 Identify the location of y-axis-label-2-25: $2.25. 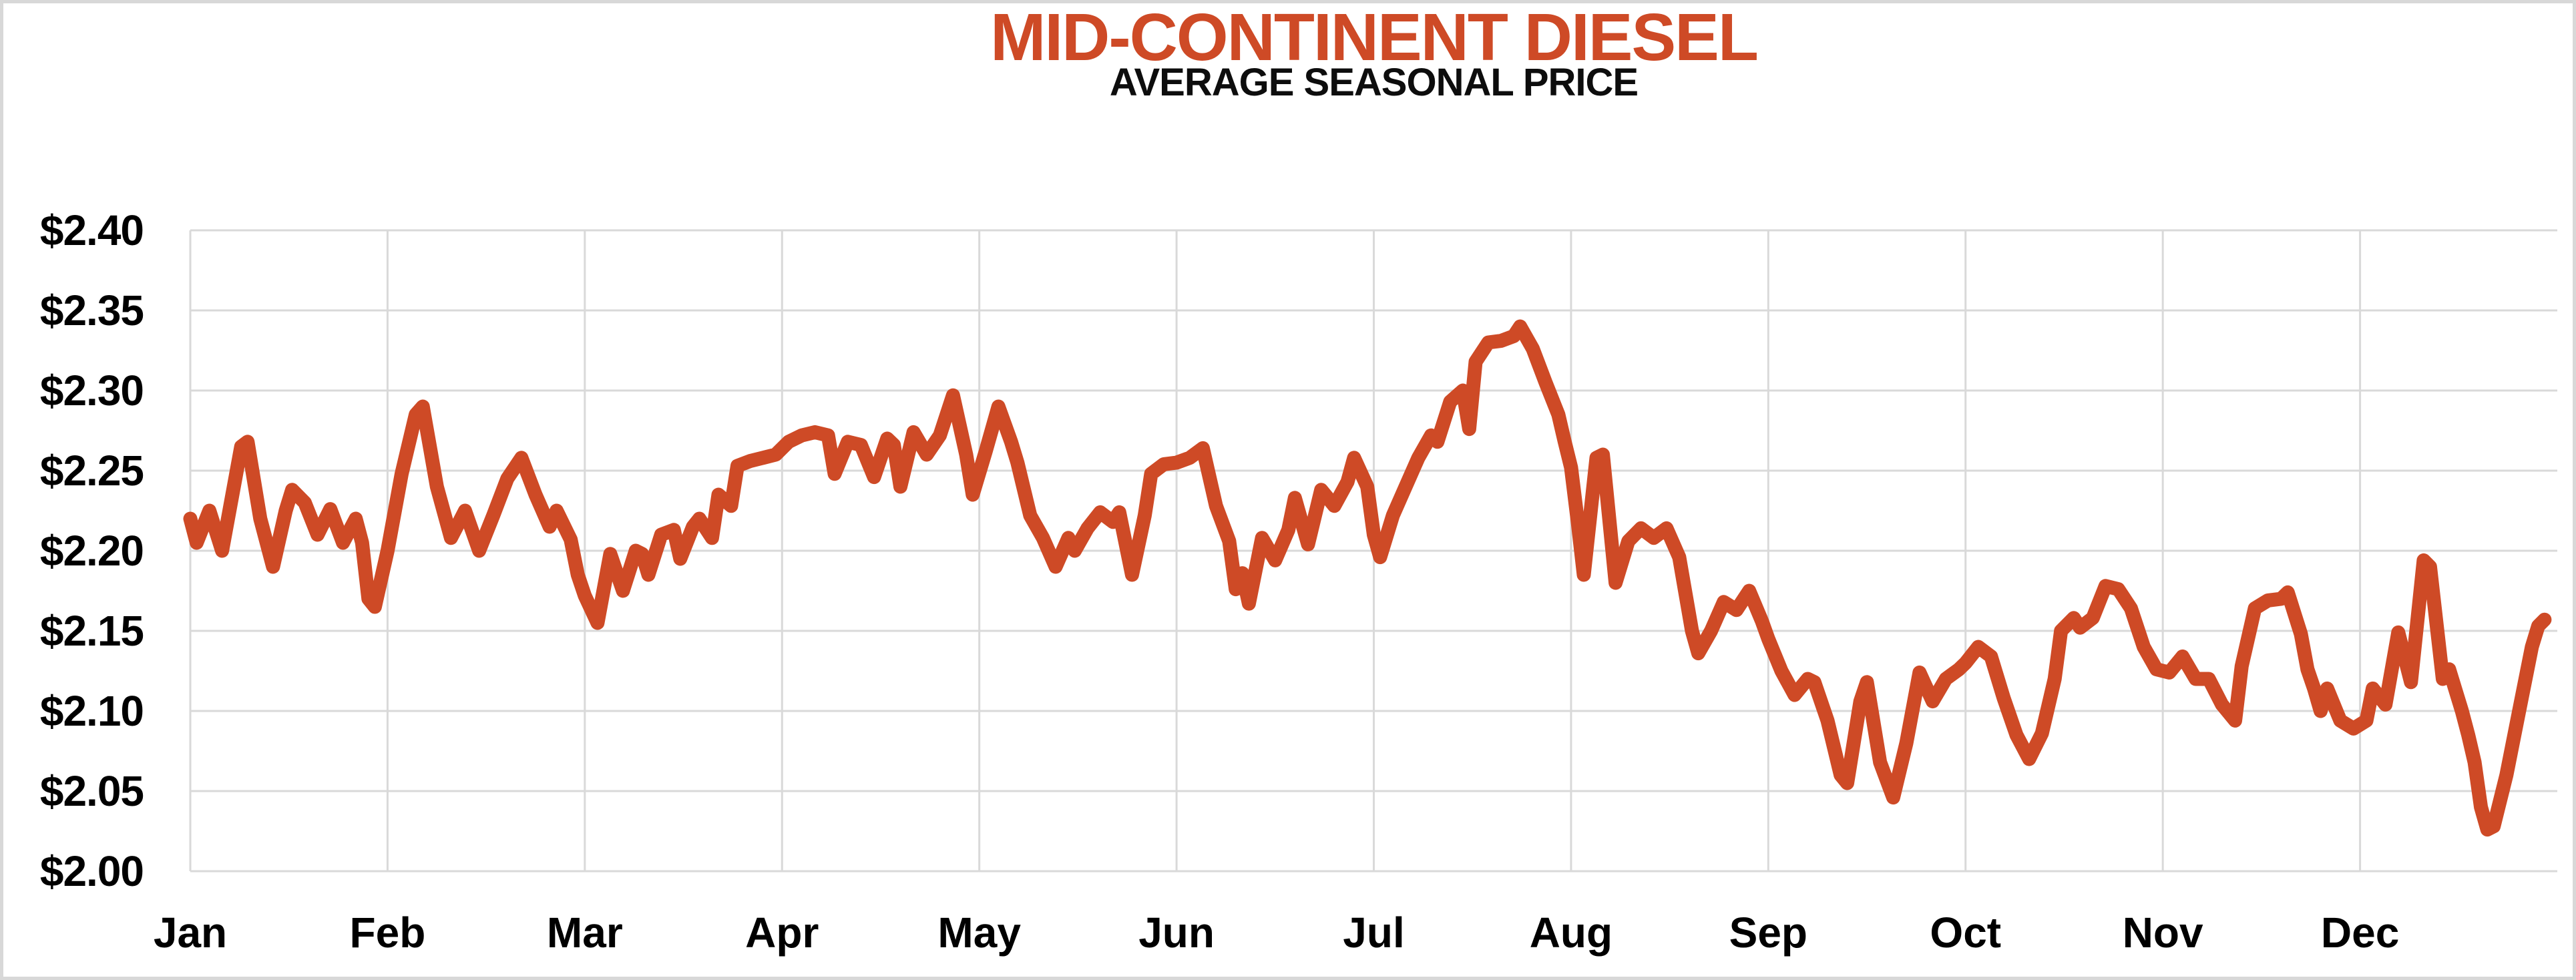
(91, 471).